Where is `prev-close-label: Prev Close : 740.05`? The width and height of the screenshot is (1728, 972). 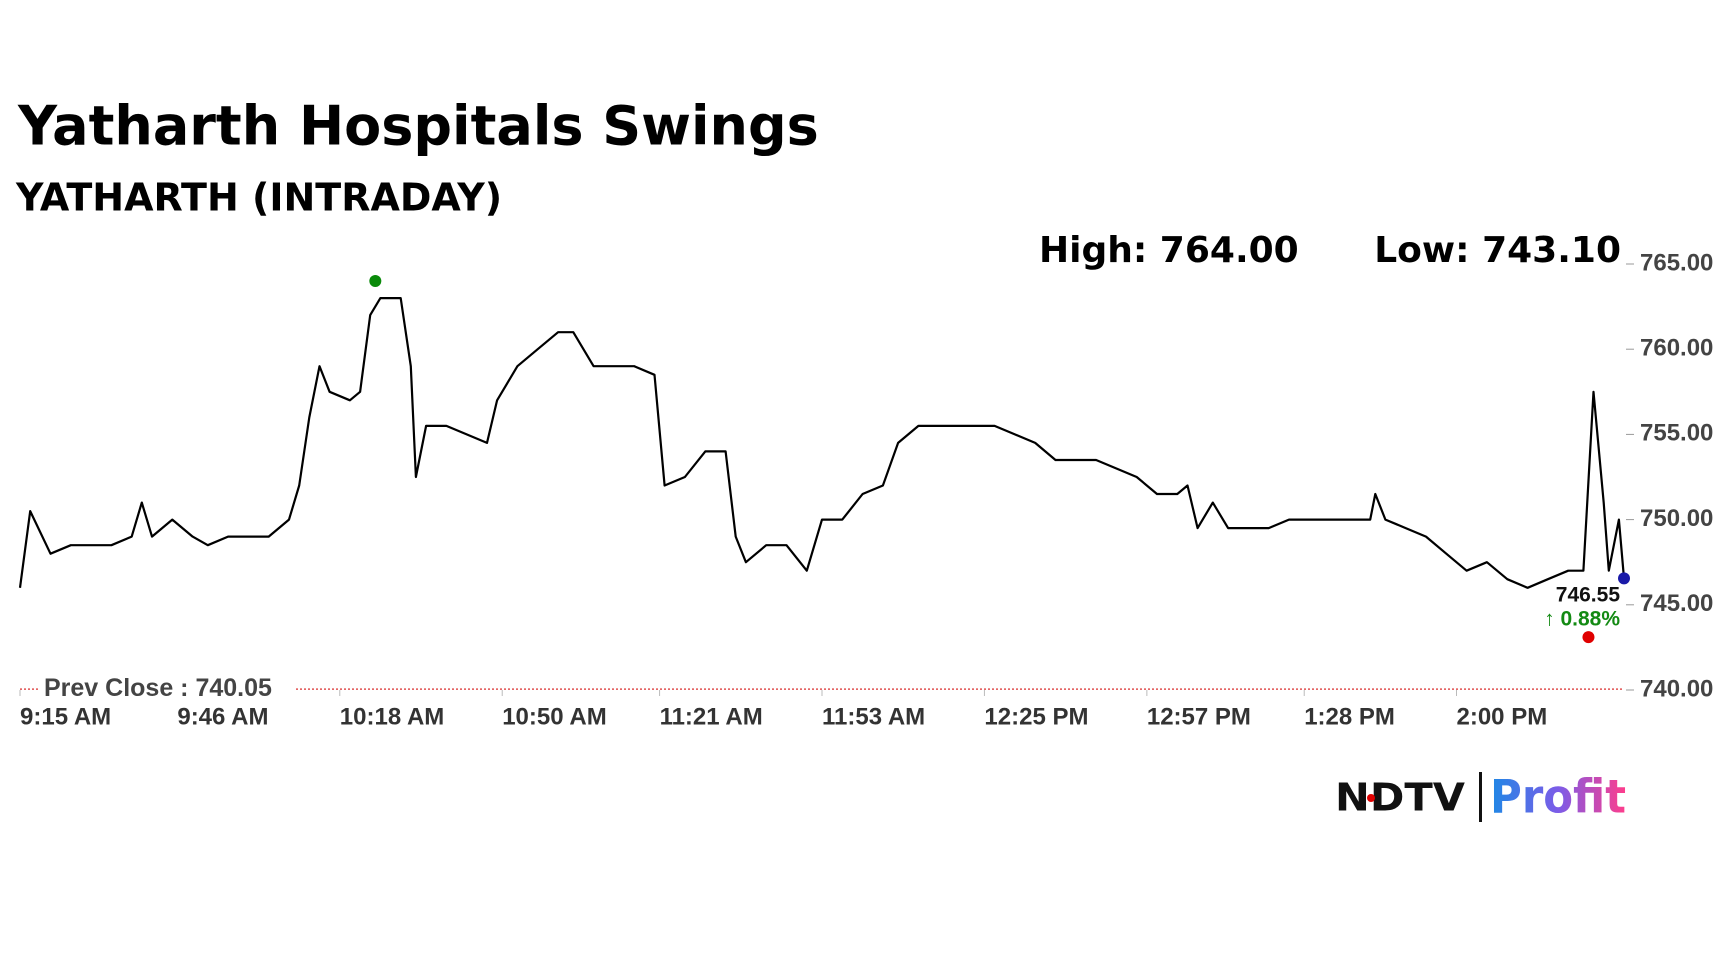
prev-close-label: Prev Close : 740.05 is located at coordinates (158, 688).